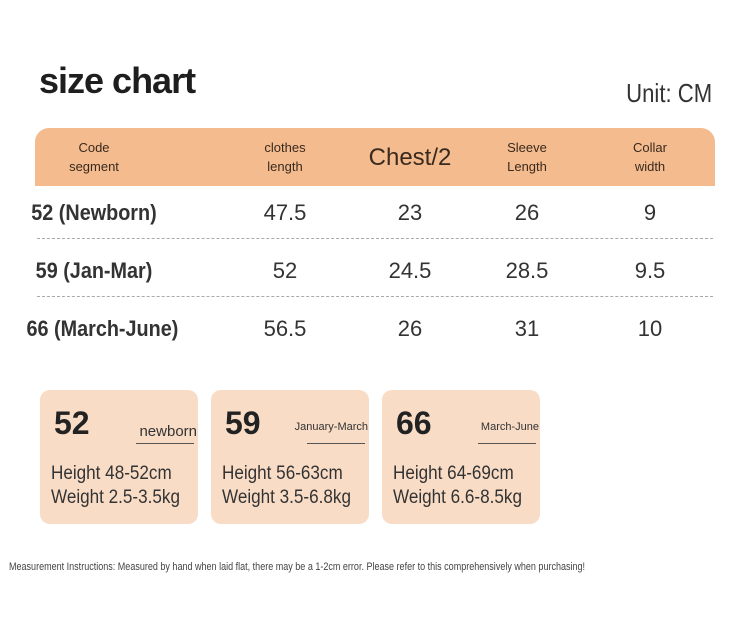 Image resolution: width=750 pixels, height=618 pixels. What do you see at coordinates (650, 328) in the screenshot?
I see `table-cell: 10` at bounding box center [650, 328].